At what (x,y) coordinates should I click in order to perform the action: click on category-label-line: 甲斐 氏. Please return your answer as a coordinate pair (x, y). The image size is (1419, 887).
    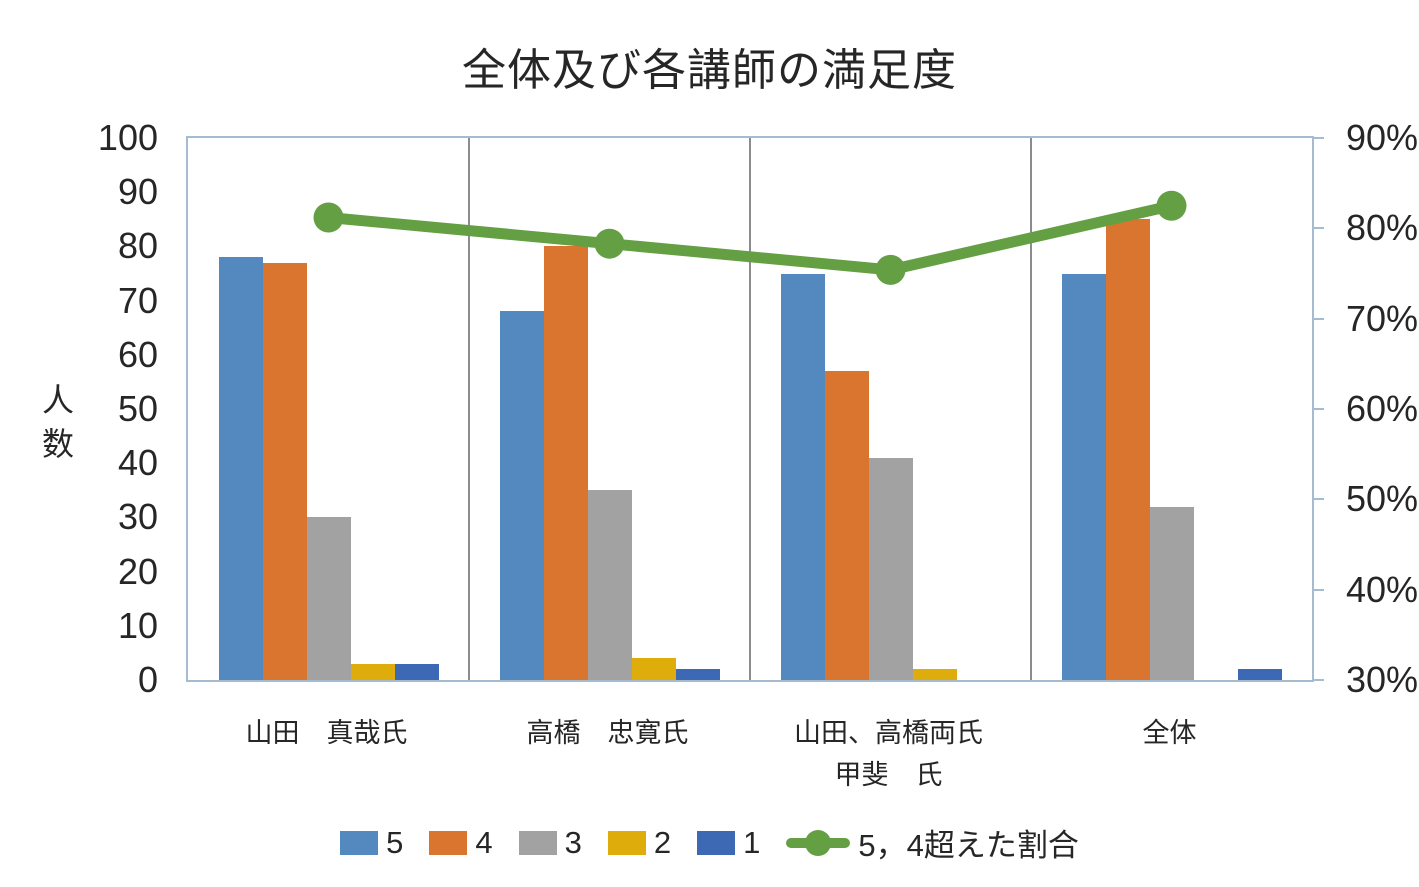
    Looking at the image, I should click on (888, 775).